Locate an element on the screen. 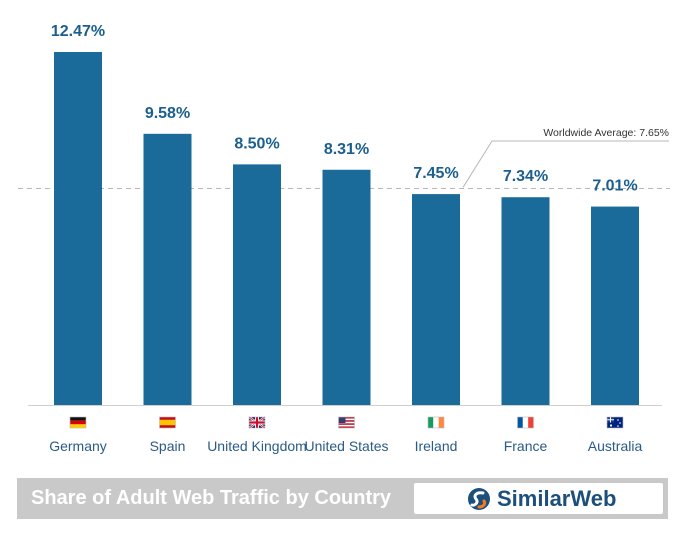  bar-spain is located at coordinates (167, 269).